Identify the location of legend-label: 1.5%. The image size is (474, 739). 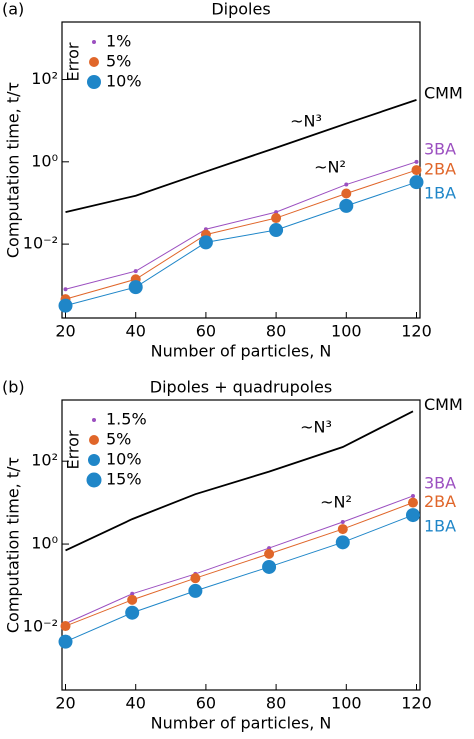
(126, 419).